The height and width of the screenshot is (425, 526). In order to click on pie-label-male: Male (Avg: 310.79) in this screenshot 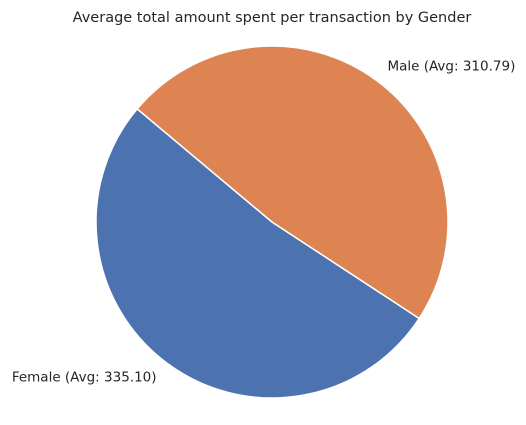, I will do `click(451, 67)`.